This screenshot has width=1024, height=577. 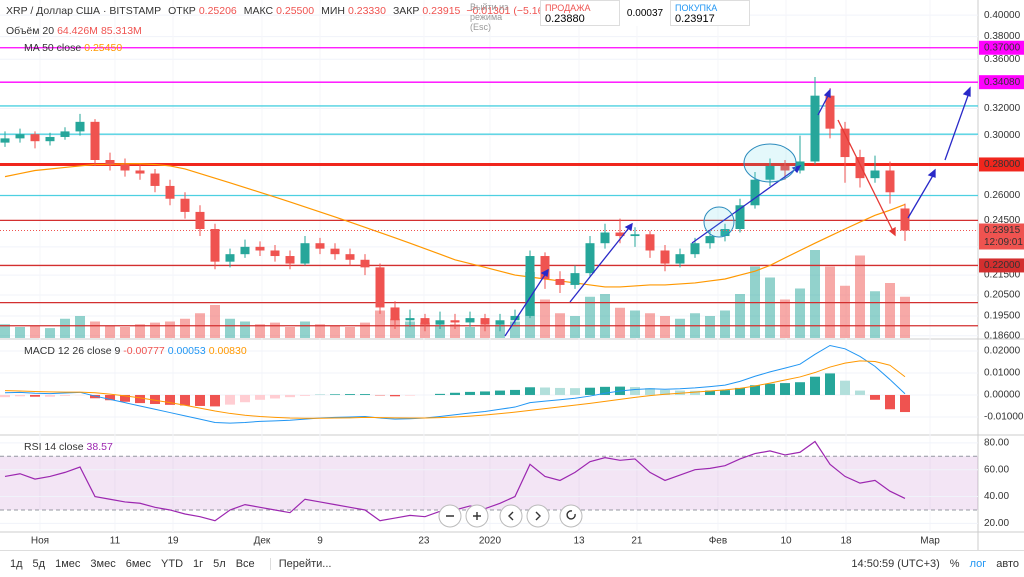 I want to click on period: 1д, so click(x=16, y=564).